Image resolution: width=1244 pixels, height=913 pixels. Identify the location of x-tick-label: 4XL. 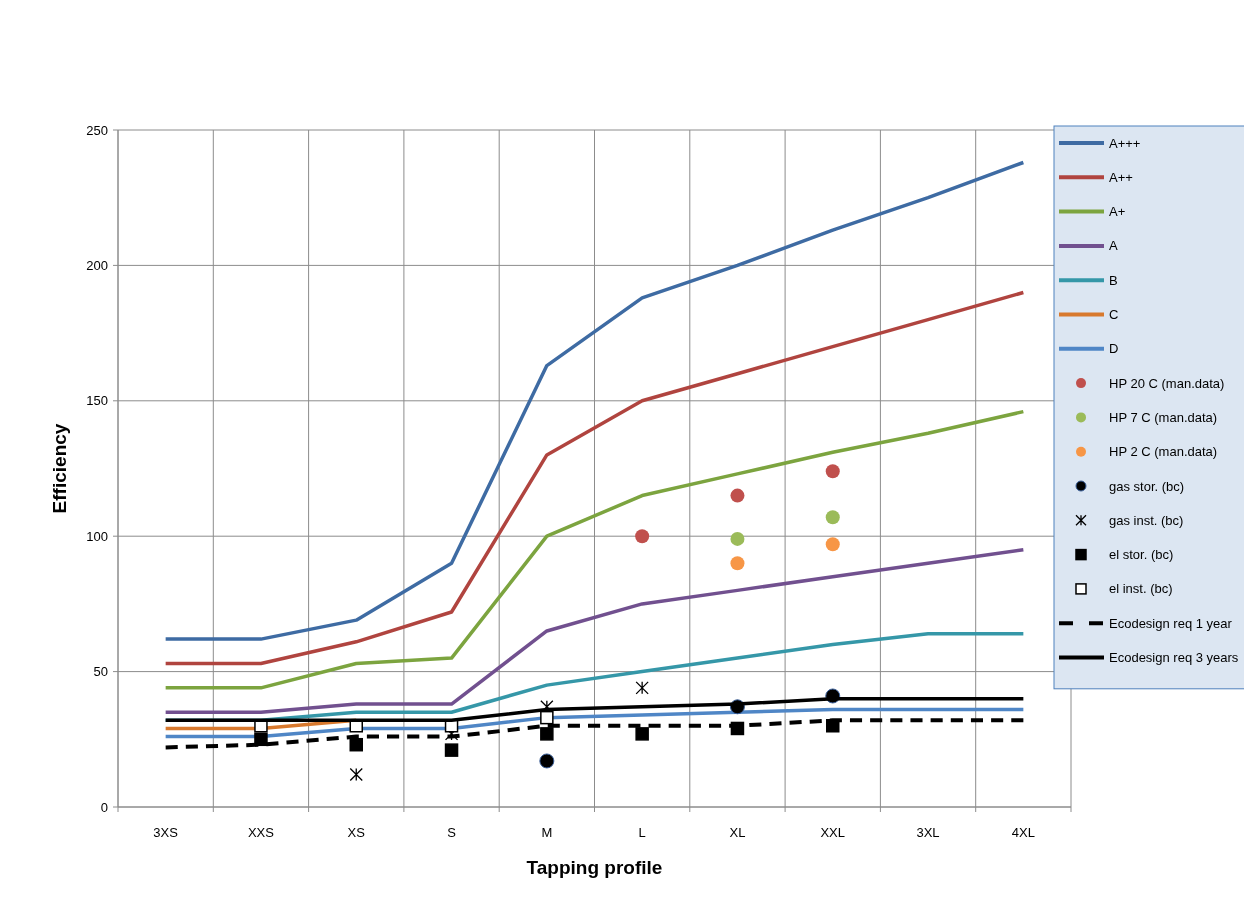
(1023, 832).